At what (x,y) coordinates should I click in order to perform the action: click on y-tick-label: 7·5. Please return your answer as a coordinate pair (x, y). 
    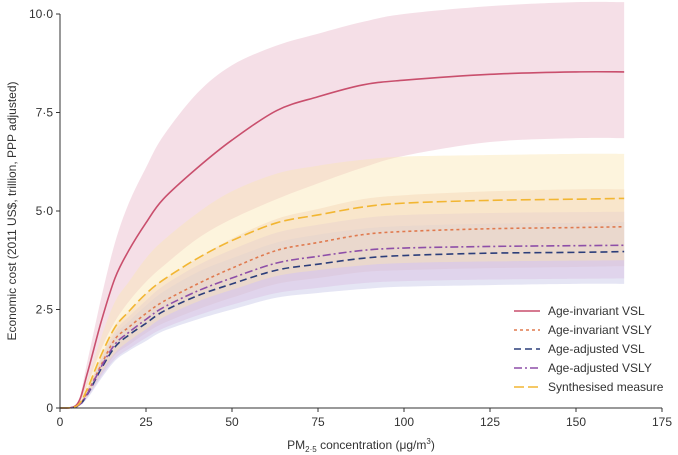
    Looking at the image, I should click on (45, 113).